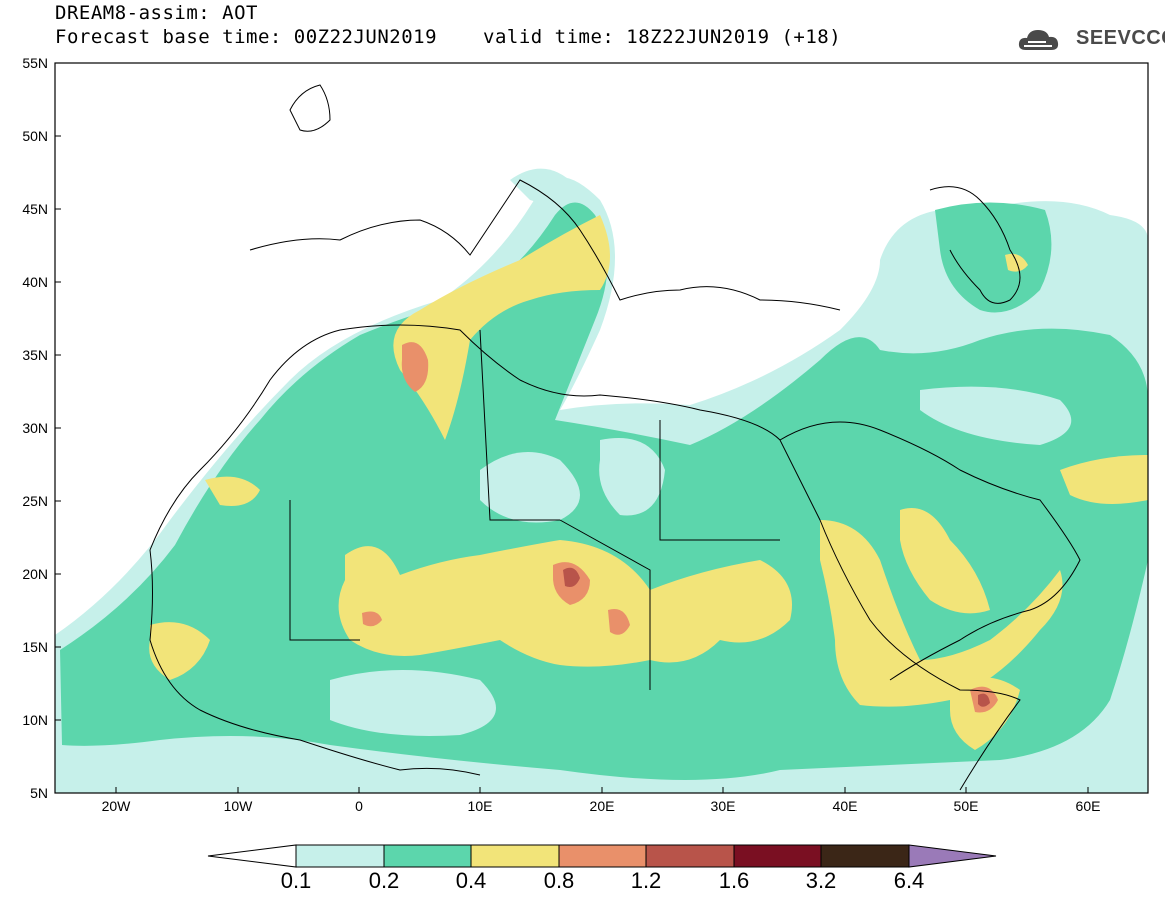 Image resolution: width=1165 pixels, height=905 pixels. I want to click on colorbar-low-arrow, so click(252, 856).